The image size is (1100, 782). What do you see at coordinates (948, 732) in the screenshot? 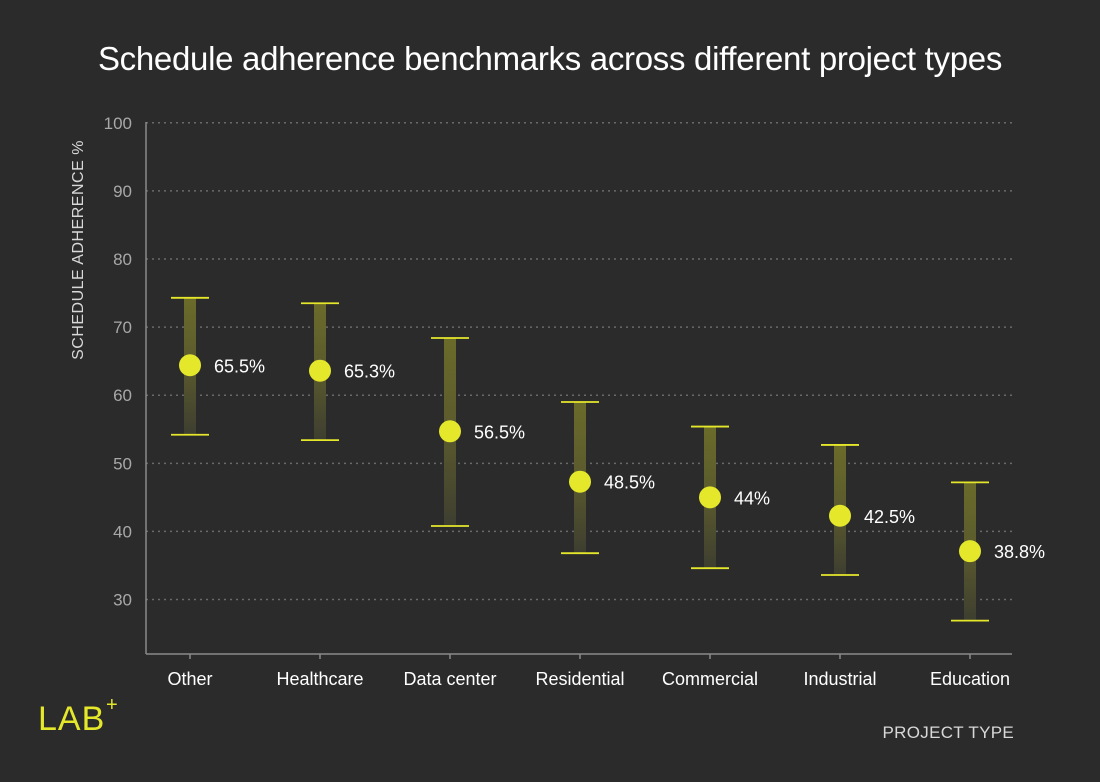
I see `x-axis-label: PROJECT TYPE` at bounding box center [948, 732].